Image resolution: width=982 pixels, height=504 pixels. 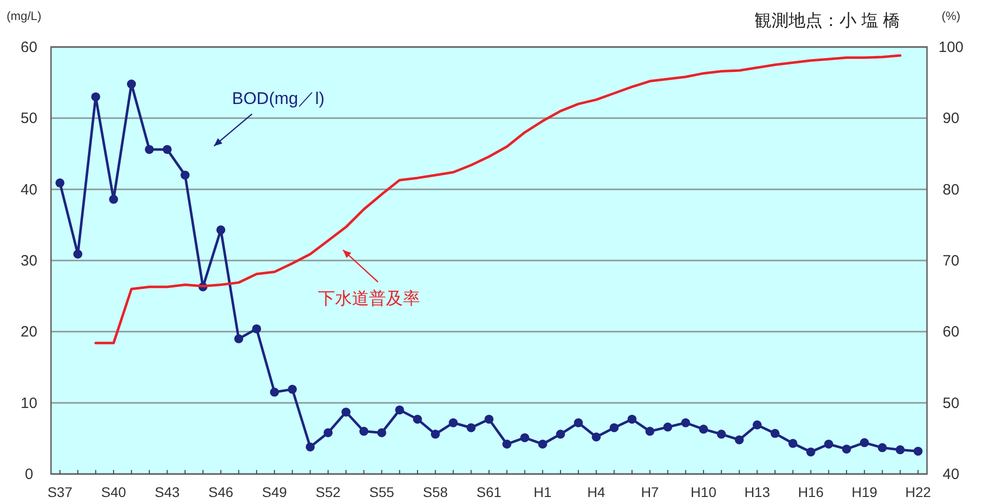 I want to click on x-tick-label: S61, so click(x=489, y=492).